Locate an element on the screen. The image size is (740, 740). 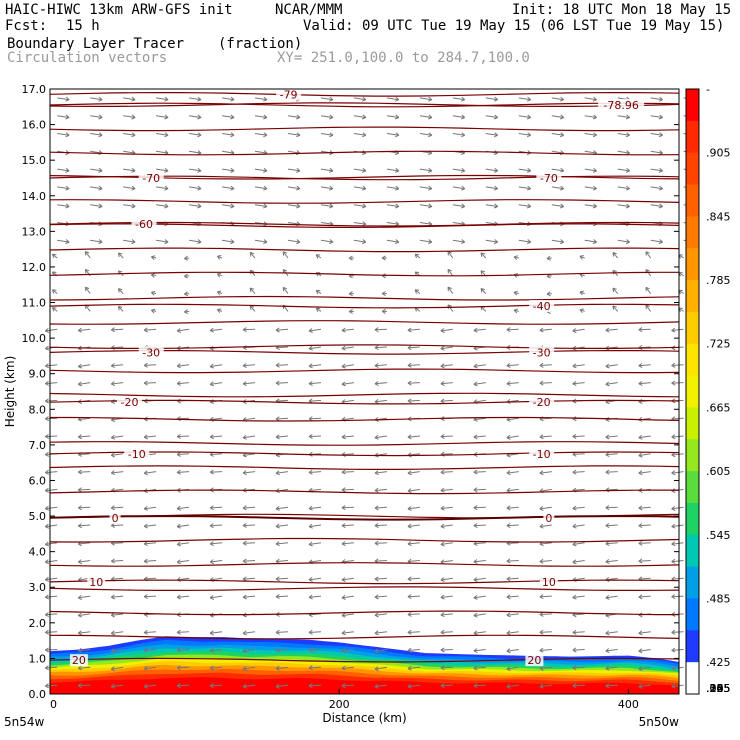
contour-label: -78.96 is located at coordinates (620, 105).